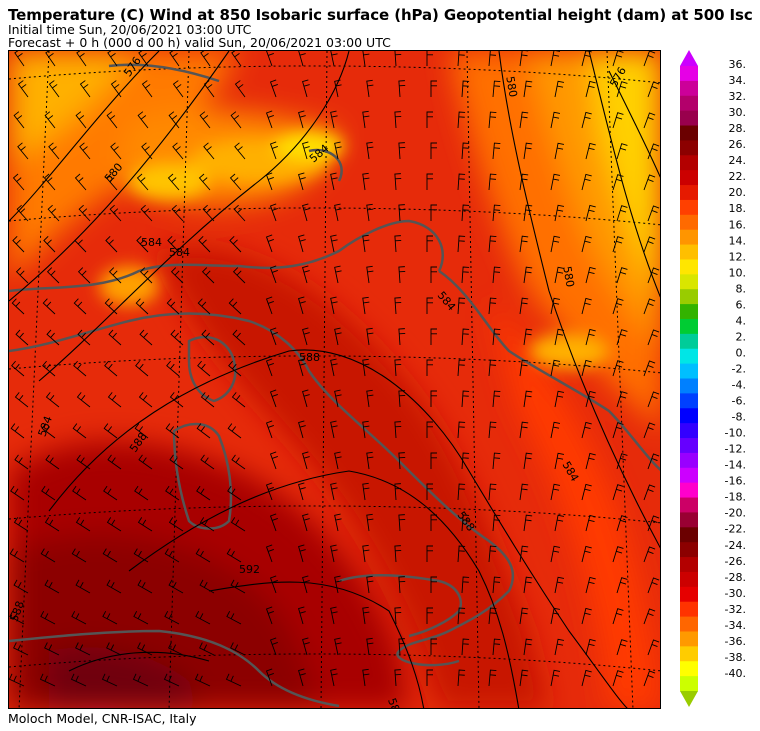 The image size is (760, 731). I want to click on color-scale-label: 34., so click(738, 80).